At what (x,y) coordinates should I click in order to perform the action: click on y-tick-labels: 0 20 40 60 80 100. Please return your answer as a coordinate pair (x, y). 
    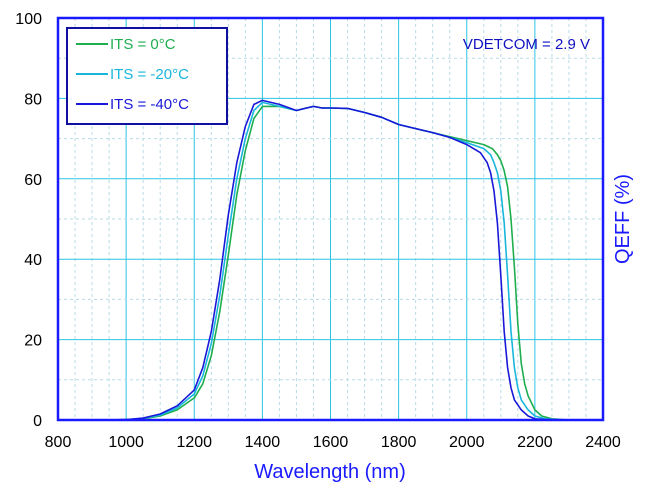
    Looking at the image, I should click on (28, 220).